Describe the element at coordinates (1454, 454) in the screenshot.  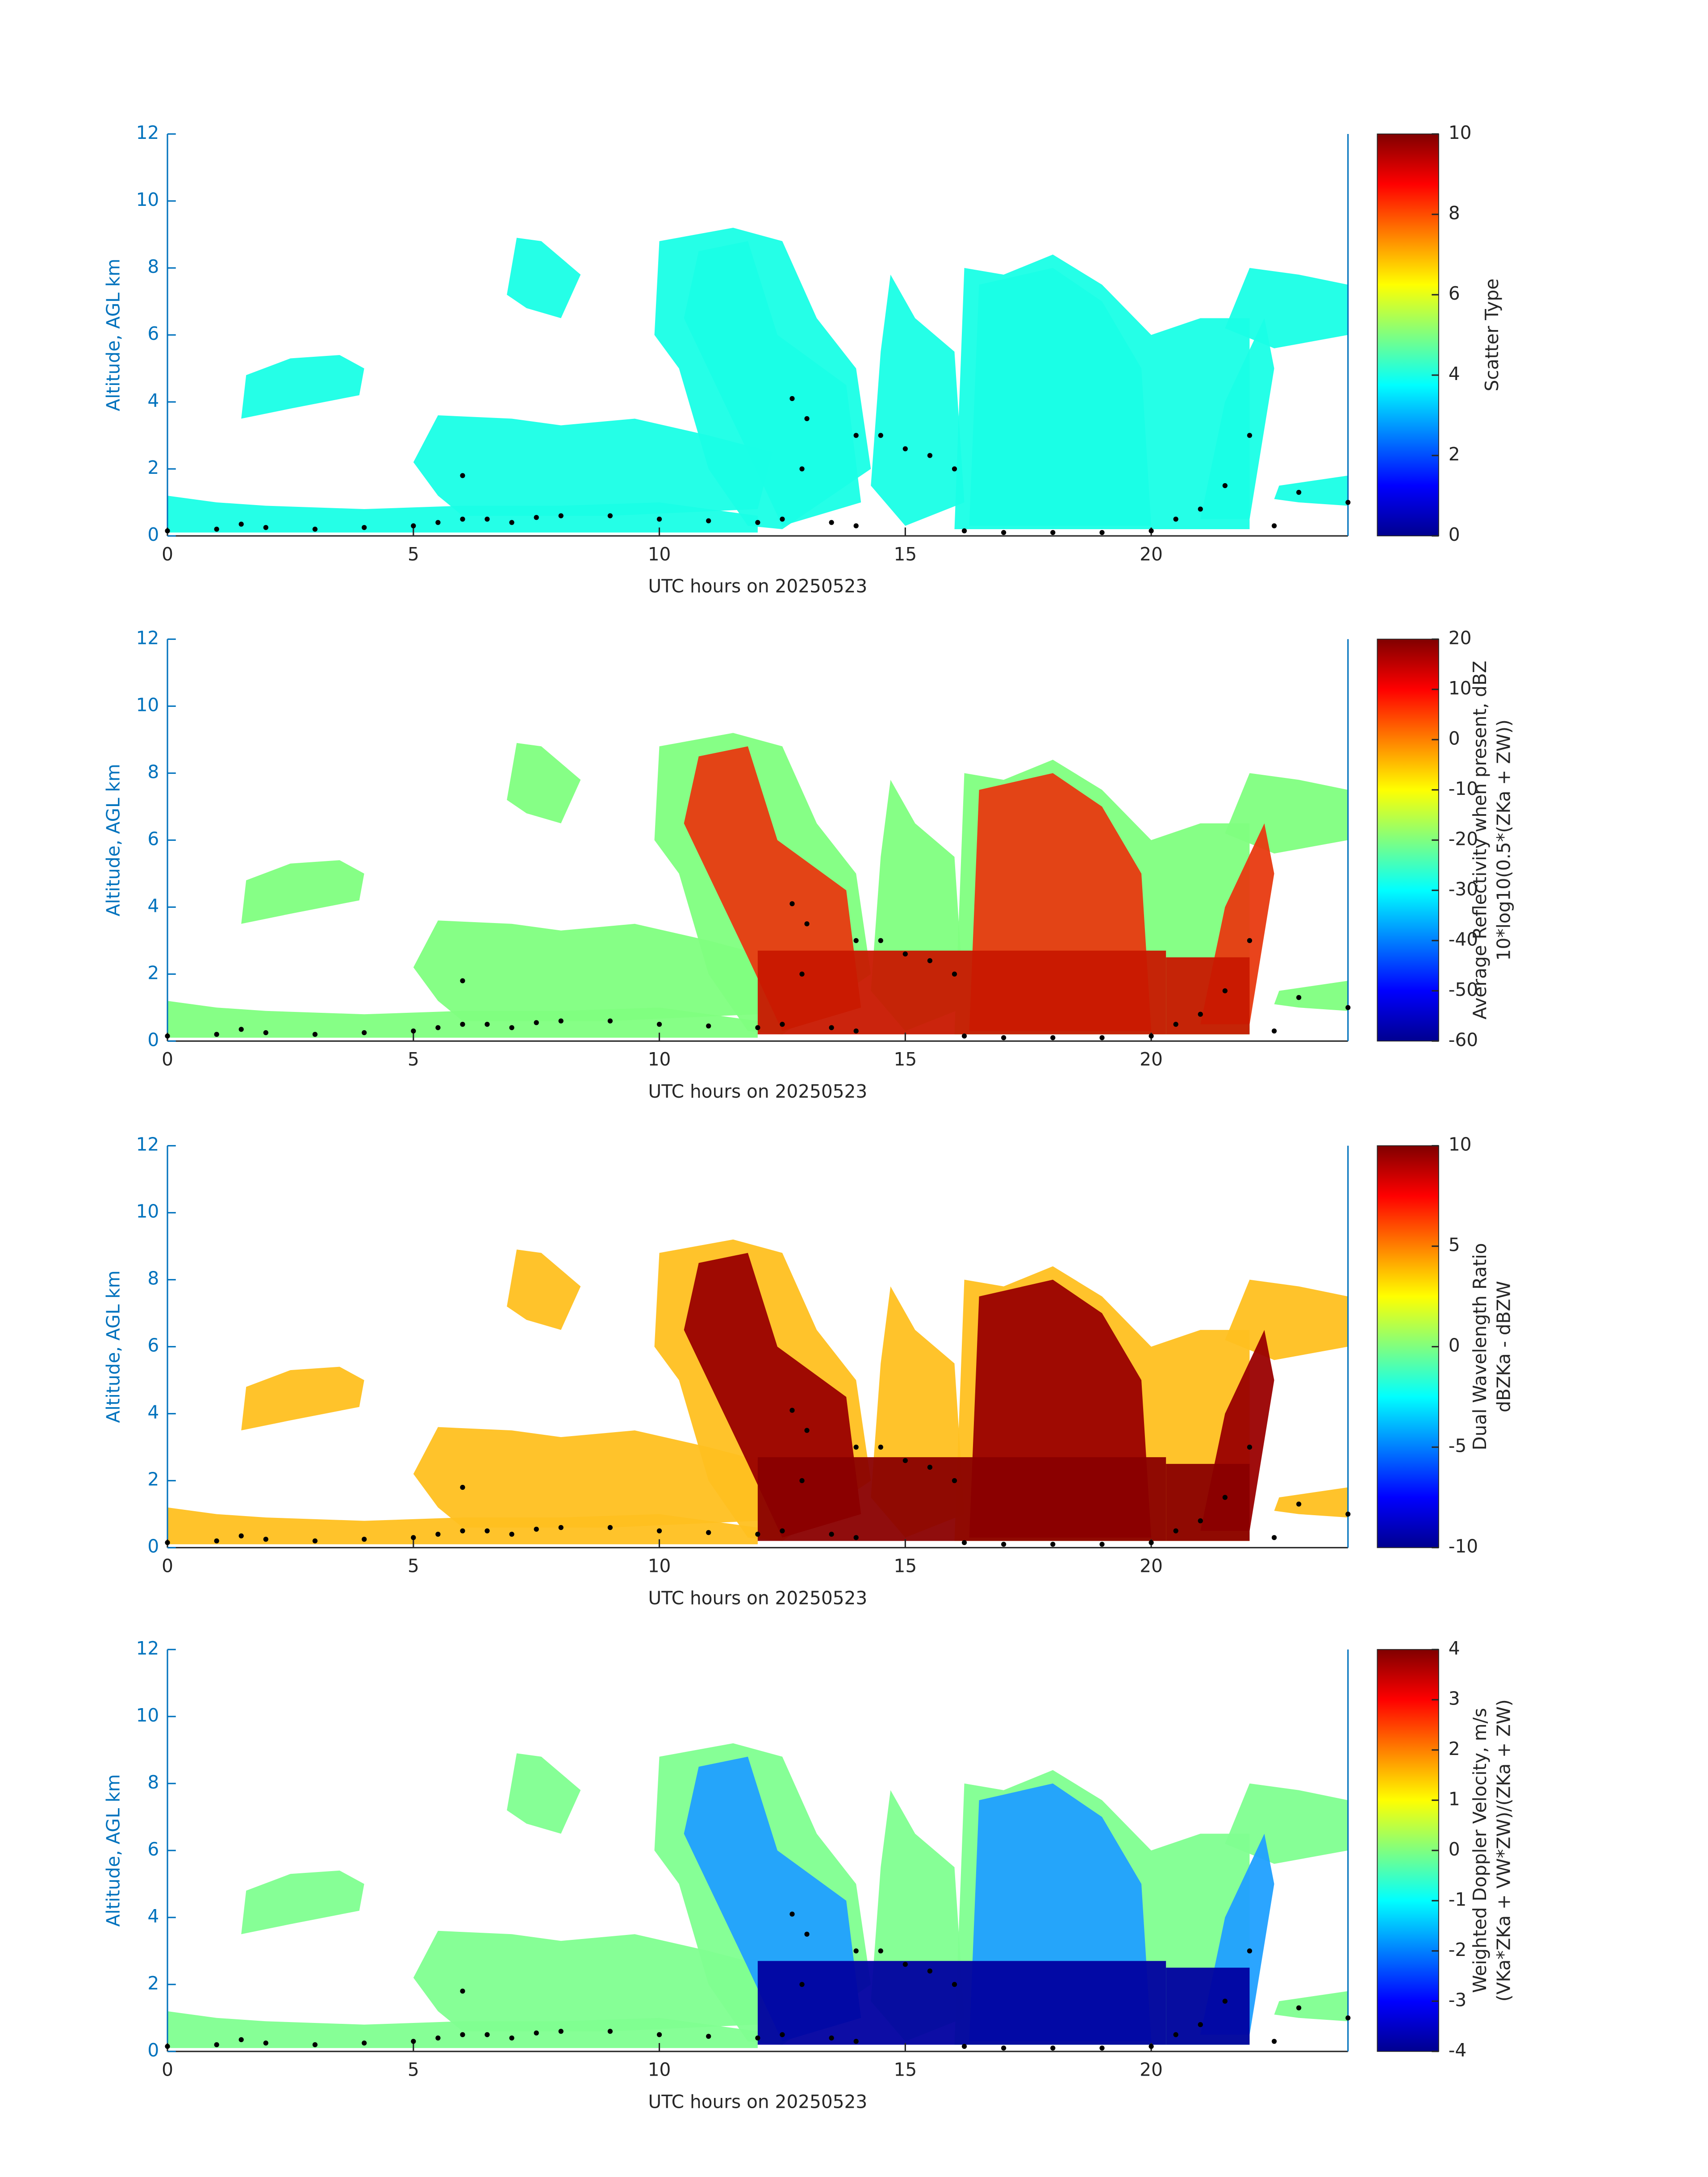
I see `colorbar-tick-label: 2` at that location.